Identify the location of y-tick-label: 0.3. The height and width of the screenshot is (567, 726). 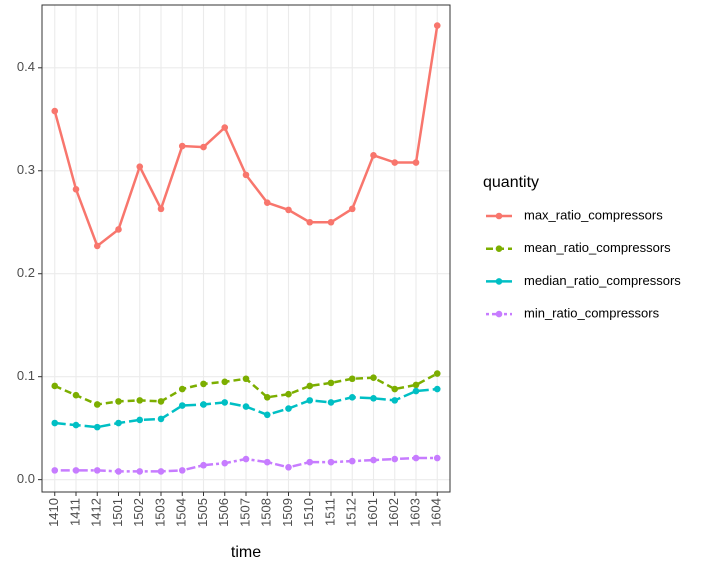
(26, 169).